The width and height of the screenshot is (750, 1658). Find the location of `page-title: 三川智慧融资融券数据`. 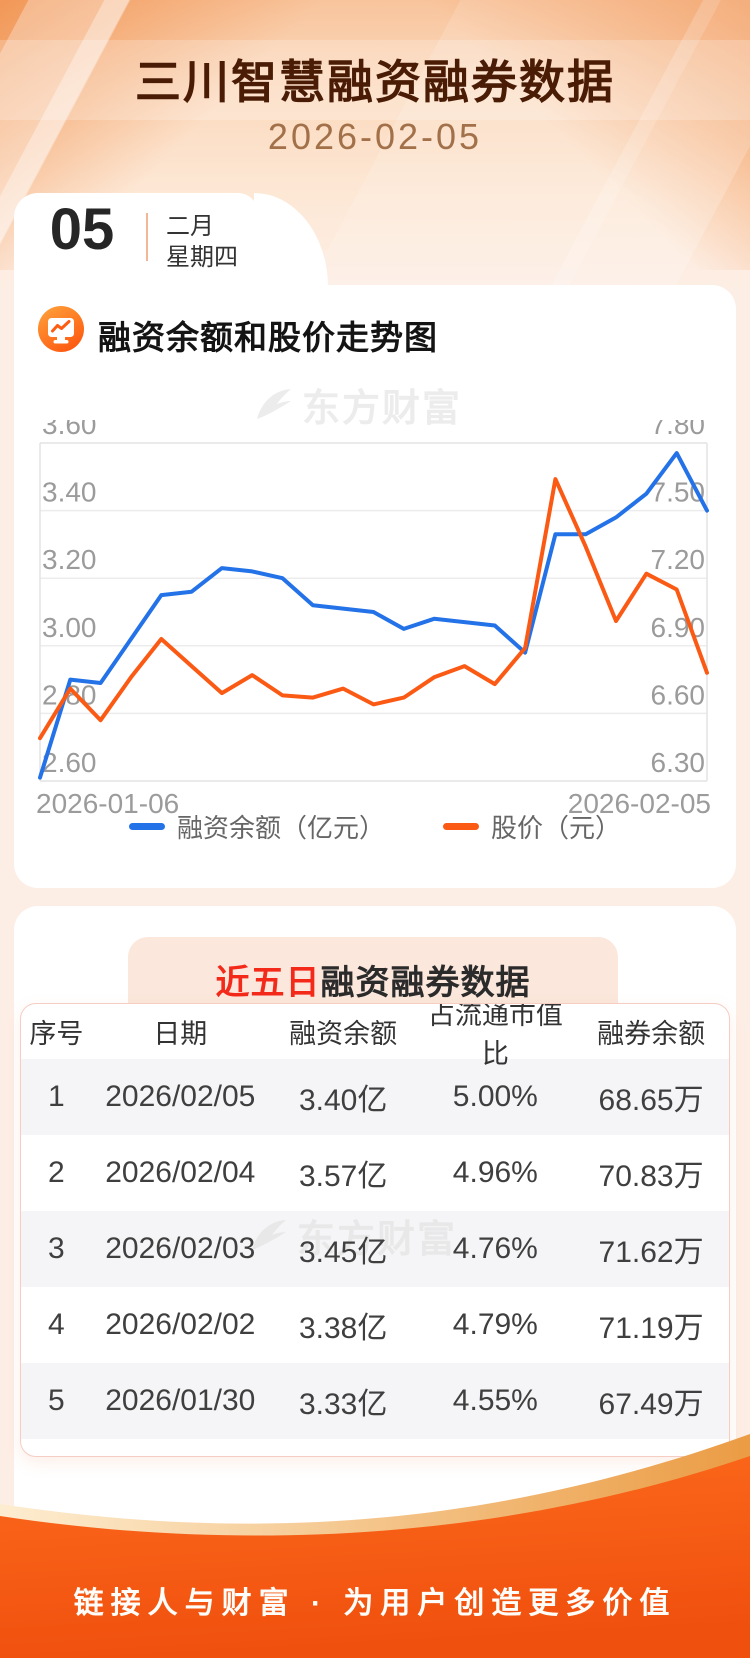

page-title: 三川智慧融资融券数据 is located at coordinates (375, 82).